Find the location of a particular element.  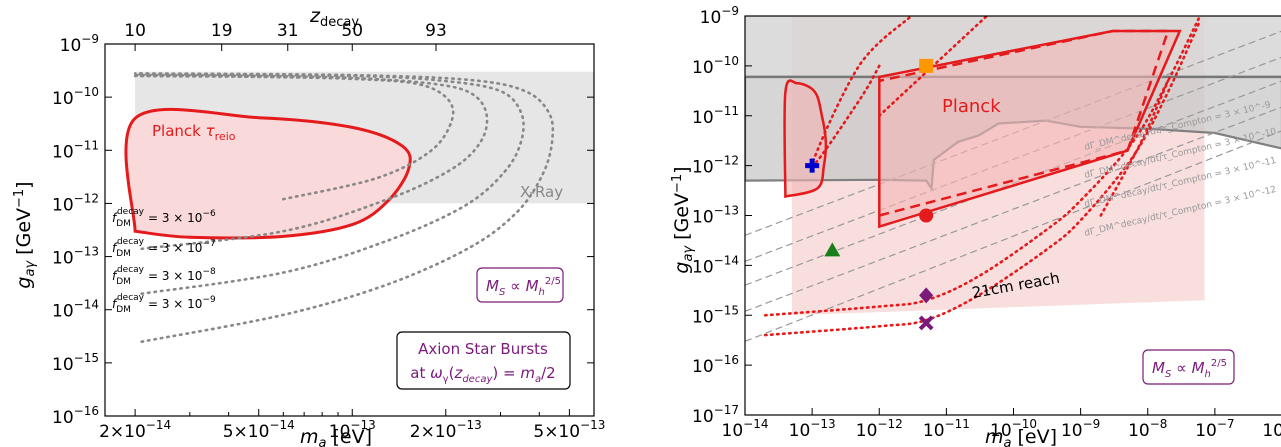

f-label-3: fDMdecay = 3 × 10−8 is located at coordinates (164, 276).